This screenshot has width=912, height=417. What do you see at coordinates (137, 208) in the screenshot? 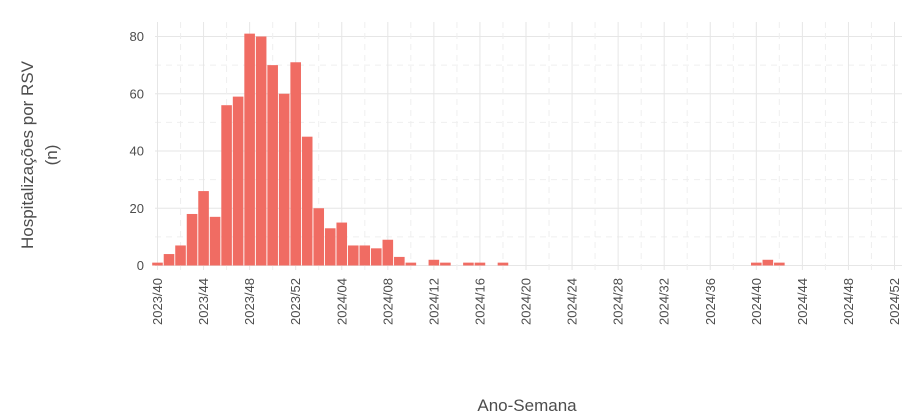
I see `y-tick-label: 20` at bounding box center [137, 208].